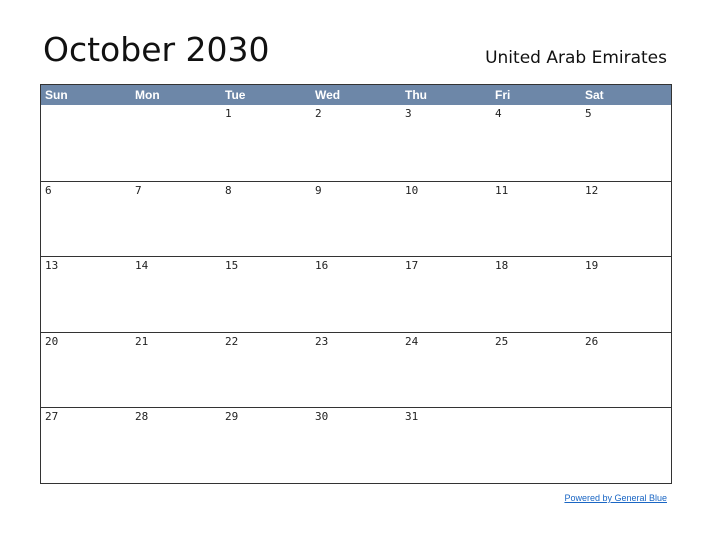 This screenshot has width=712, height=550. Describe the element at coordinates (498, 113) in the screenshot. I see `day-number: 4` at that location.